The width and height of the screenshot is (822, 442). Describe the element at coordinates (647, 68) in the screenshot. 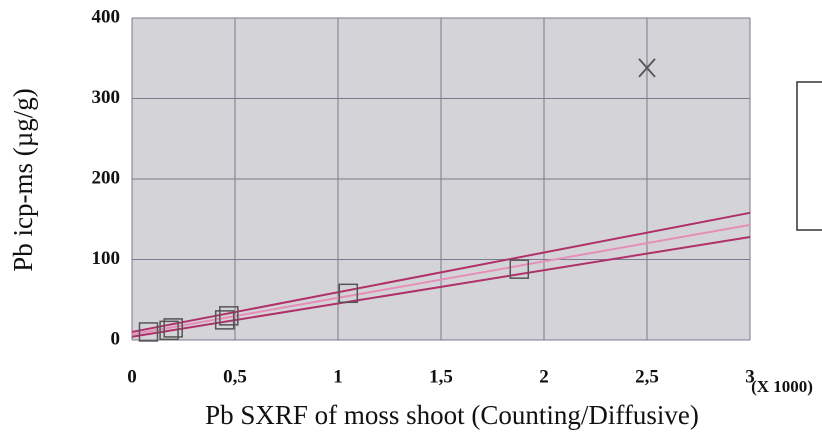

I see `outlier-point` at that location.